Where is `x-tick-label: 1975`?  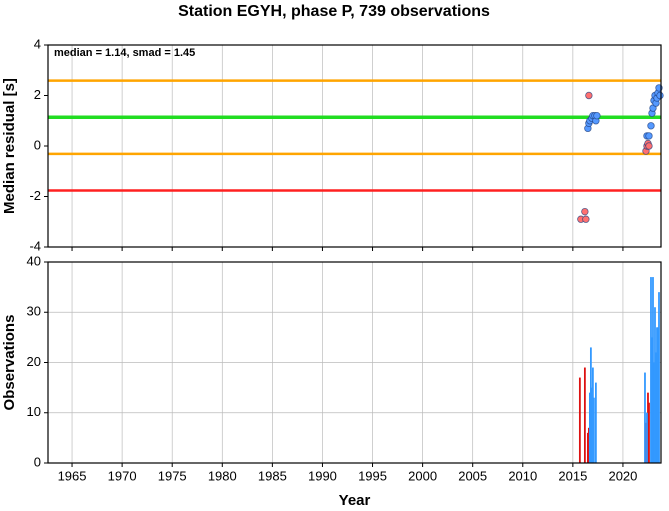
x-tick-label: 1975 is located at coordinates (172, 475).